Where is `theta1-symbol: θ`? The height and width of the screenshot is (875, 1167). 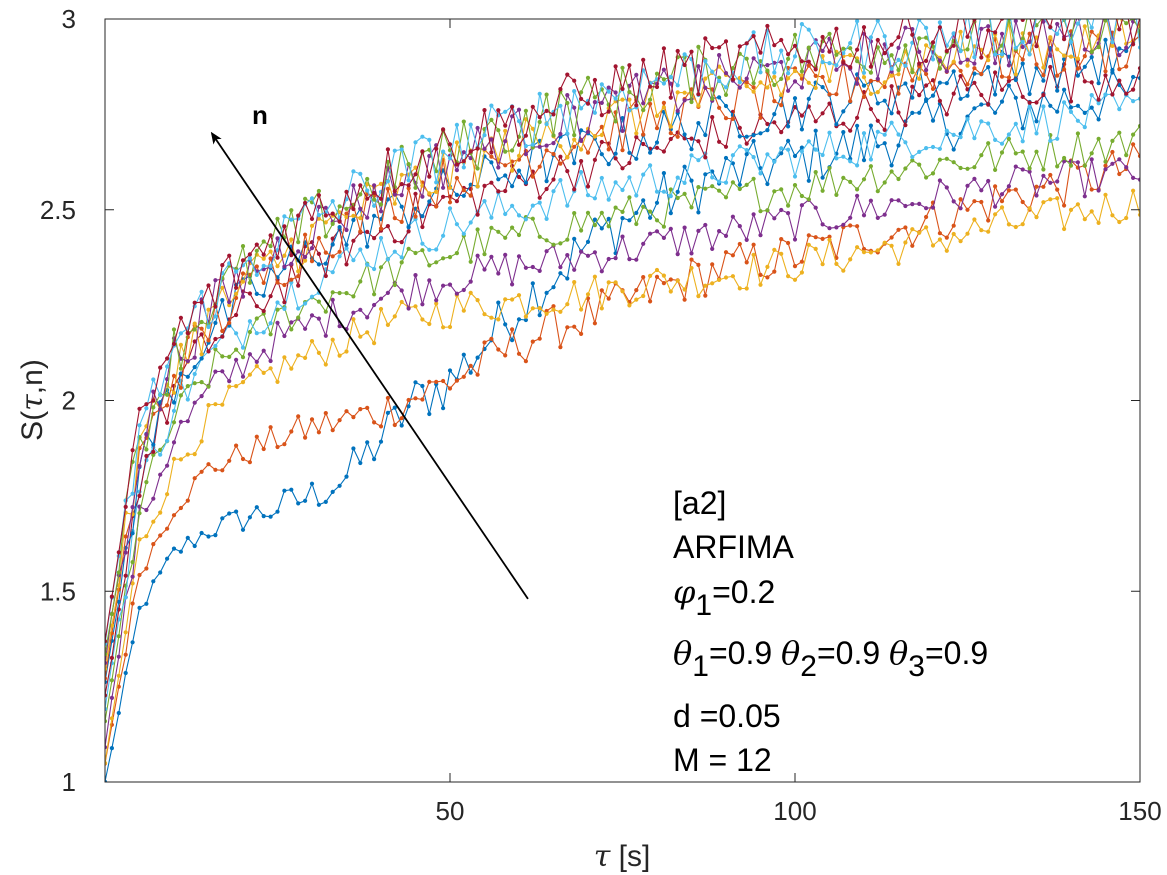 theta1-symbol: θ is located at coordinates (682, 653).